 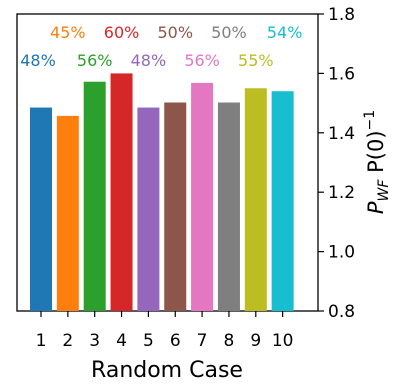 What do you see at coordinates (121, 341) in the screenshot?
I see `x-tick-label-4: 4` at bounding box center [121, 341].